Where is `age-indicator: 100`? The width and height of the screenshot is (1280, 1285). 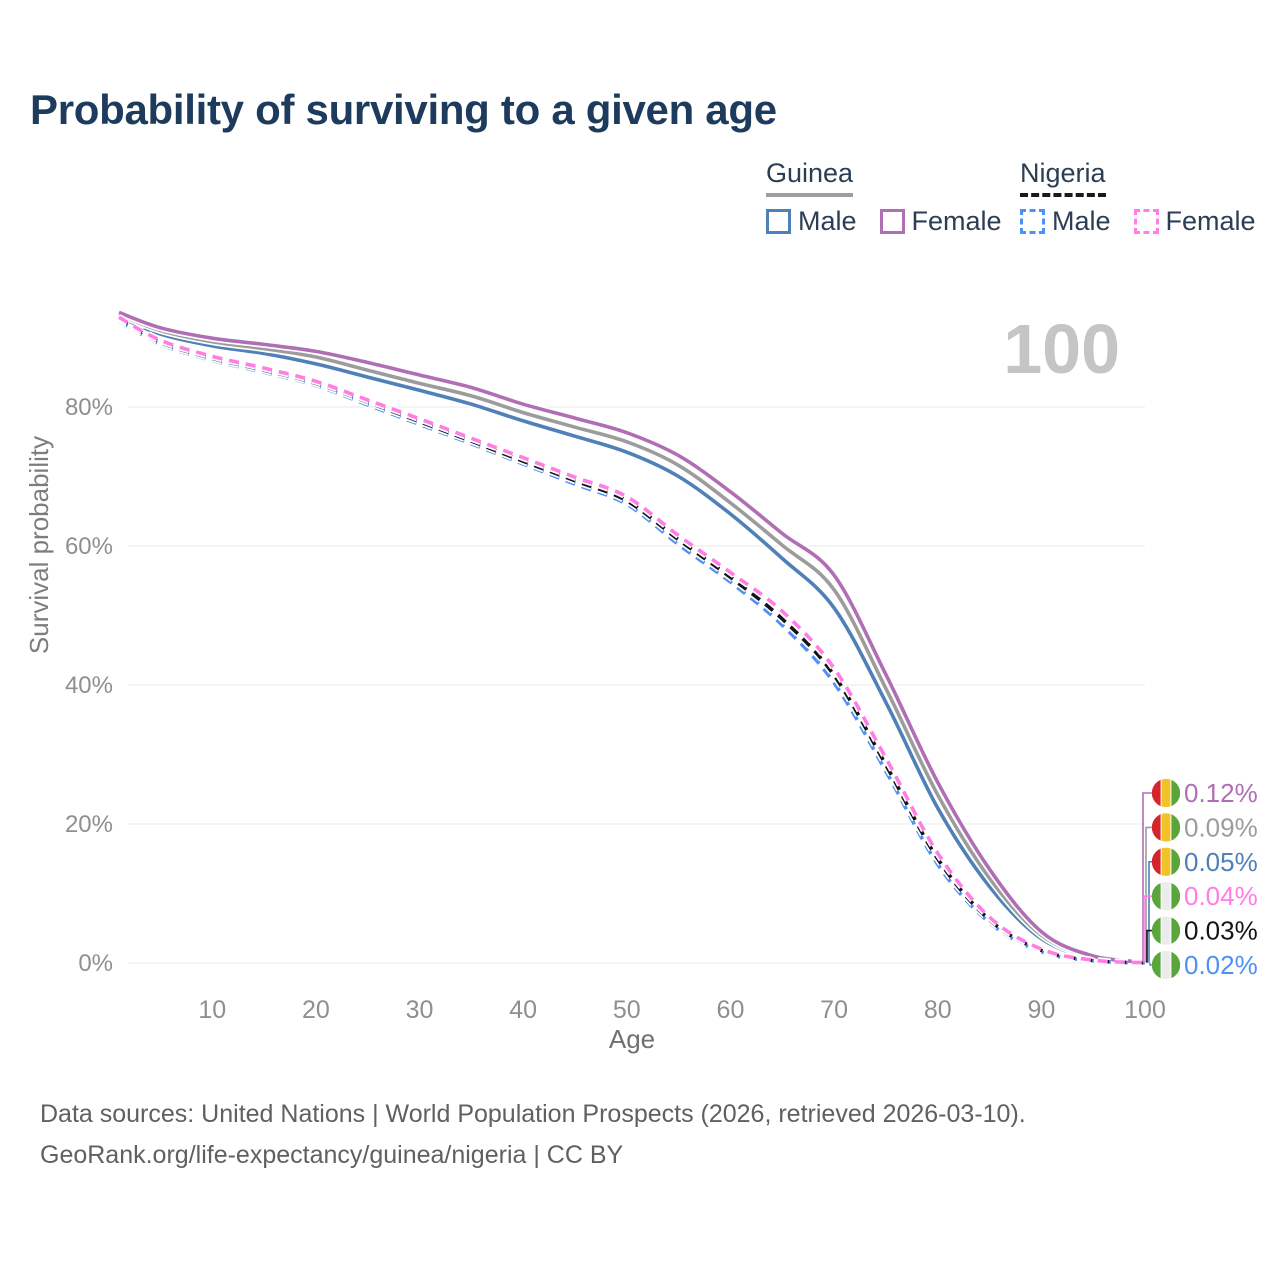
age-indicator: 100 is located at coordinates (1061, 349).